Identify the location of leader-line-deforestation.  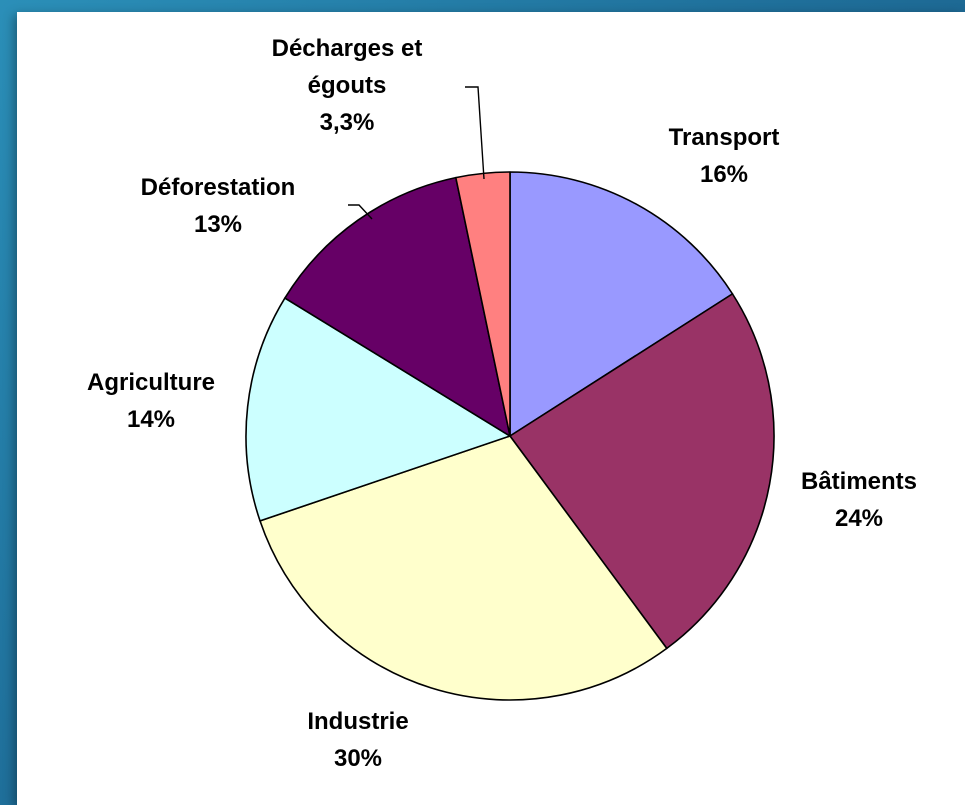
(360, 212).